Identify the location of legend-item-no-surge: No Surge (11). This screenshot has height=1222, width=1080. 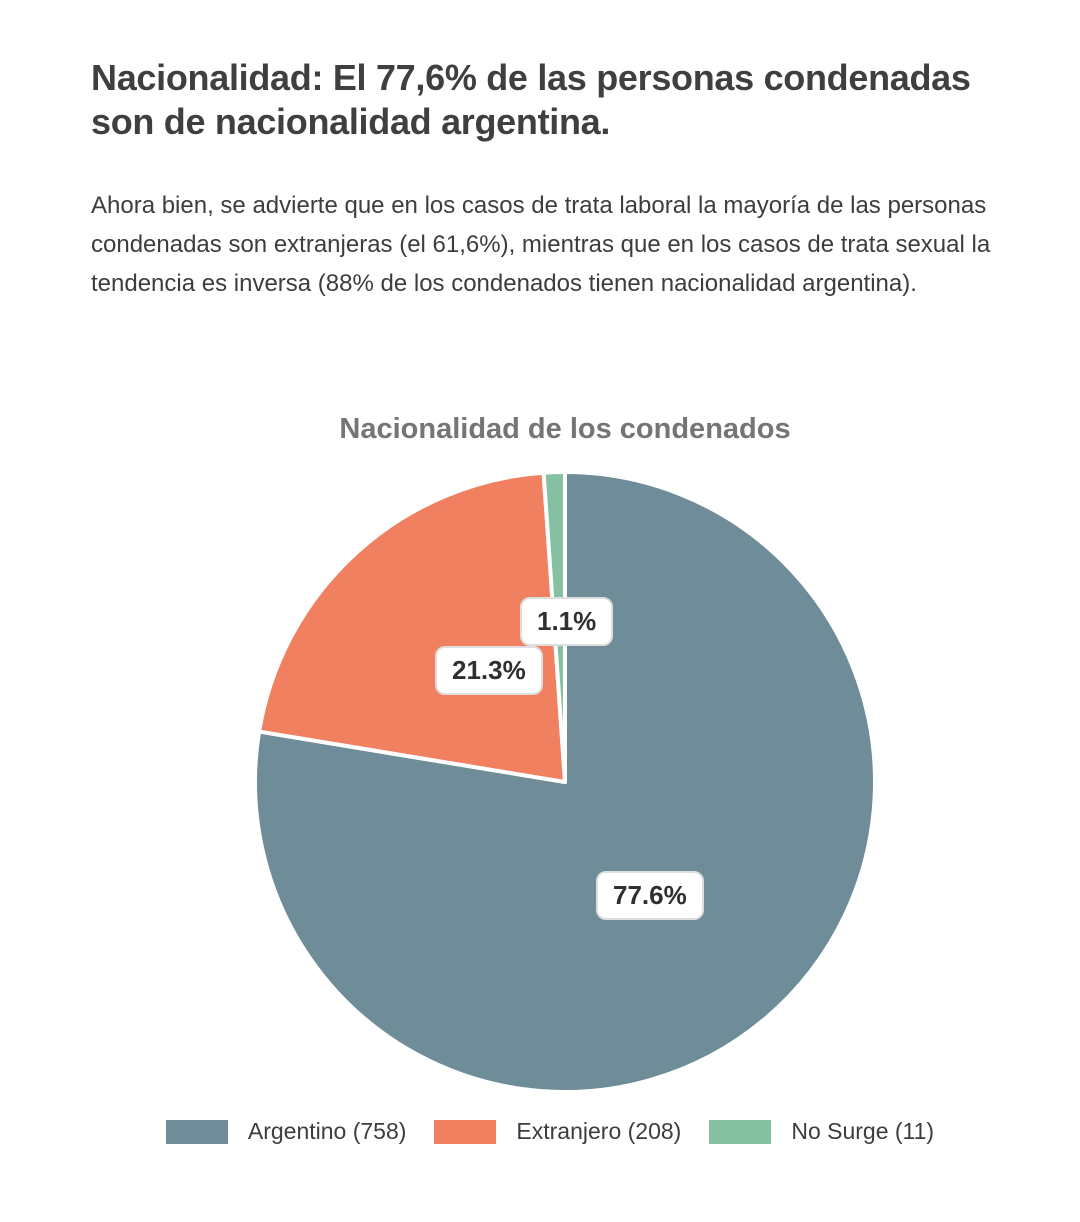
(821, 1131).